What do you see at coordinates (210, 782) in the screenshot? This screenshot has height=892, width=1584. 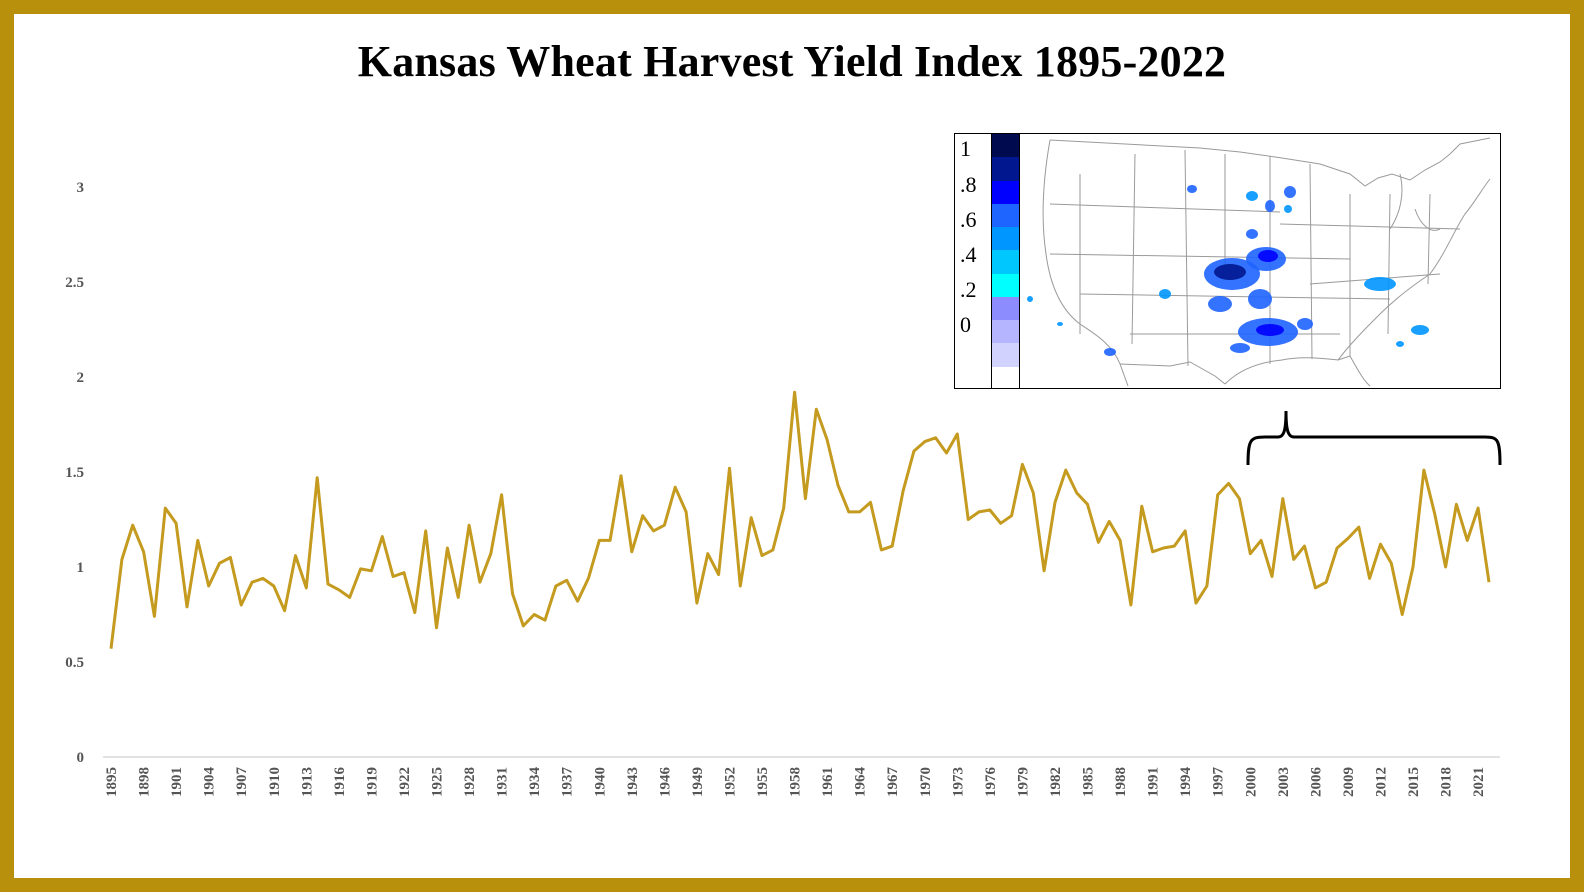 I see `x-tick-label: 1904` at bounding box center [210, 782].